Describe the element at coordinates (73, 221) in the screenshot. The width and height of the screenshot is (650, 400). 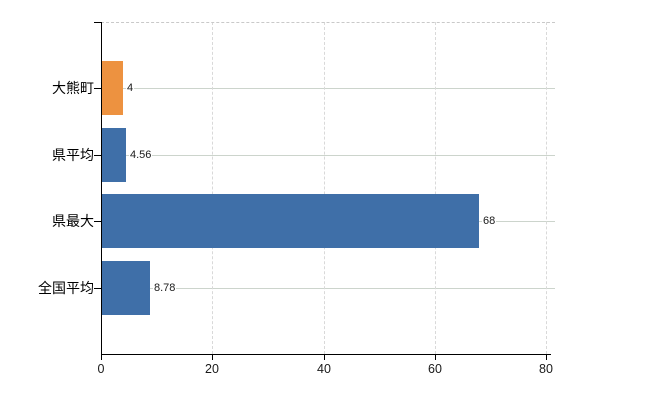
I see `category-label: 県最大` at that location.